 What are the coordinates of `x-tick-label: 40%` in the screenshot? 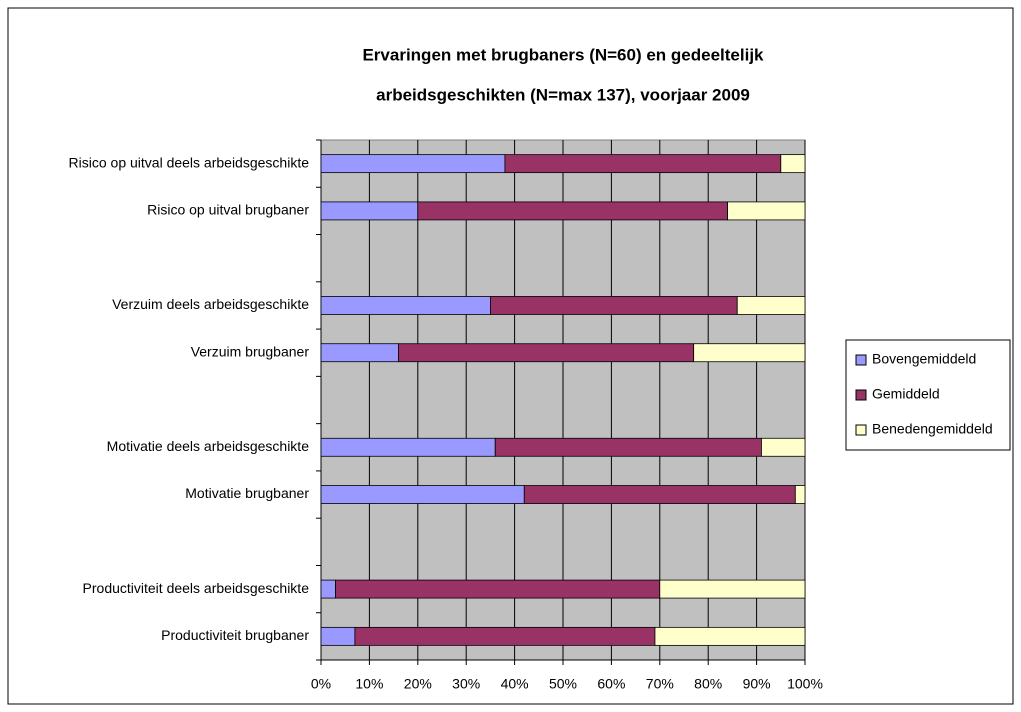 It's located at (515, 684).